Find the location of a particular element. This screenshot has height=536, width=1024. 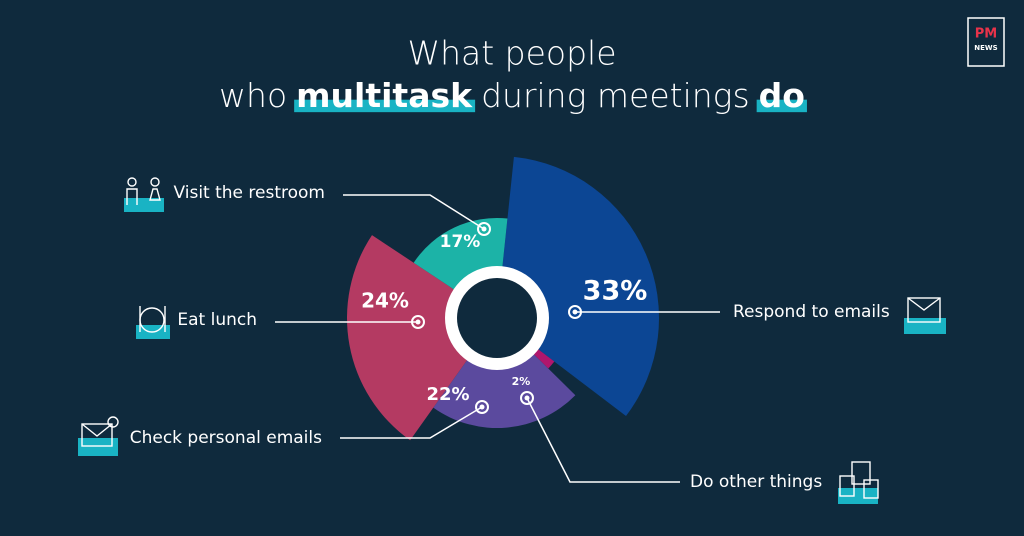

logo-frame is located at coordinates (986, 42).